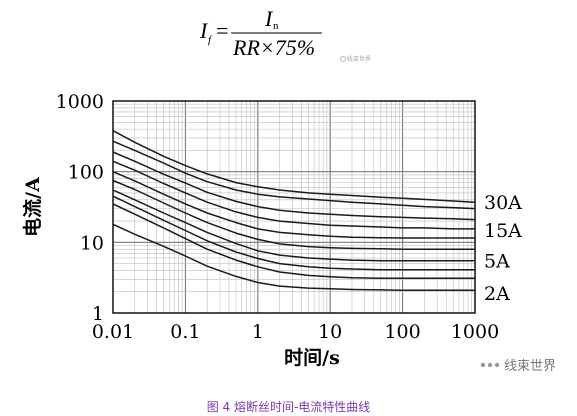 This screenshot has width=577, height=416. I want to click on brand-watermark: 线束世界, so click(518, 366).